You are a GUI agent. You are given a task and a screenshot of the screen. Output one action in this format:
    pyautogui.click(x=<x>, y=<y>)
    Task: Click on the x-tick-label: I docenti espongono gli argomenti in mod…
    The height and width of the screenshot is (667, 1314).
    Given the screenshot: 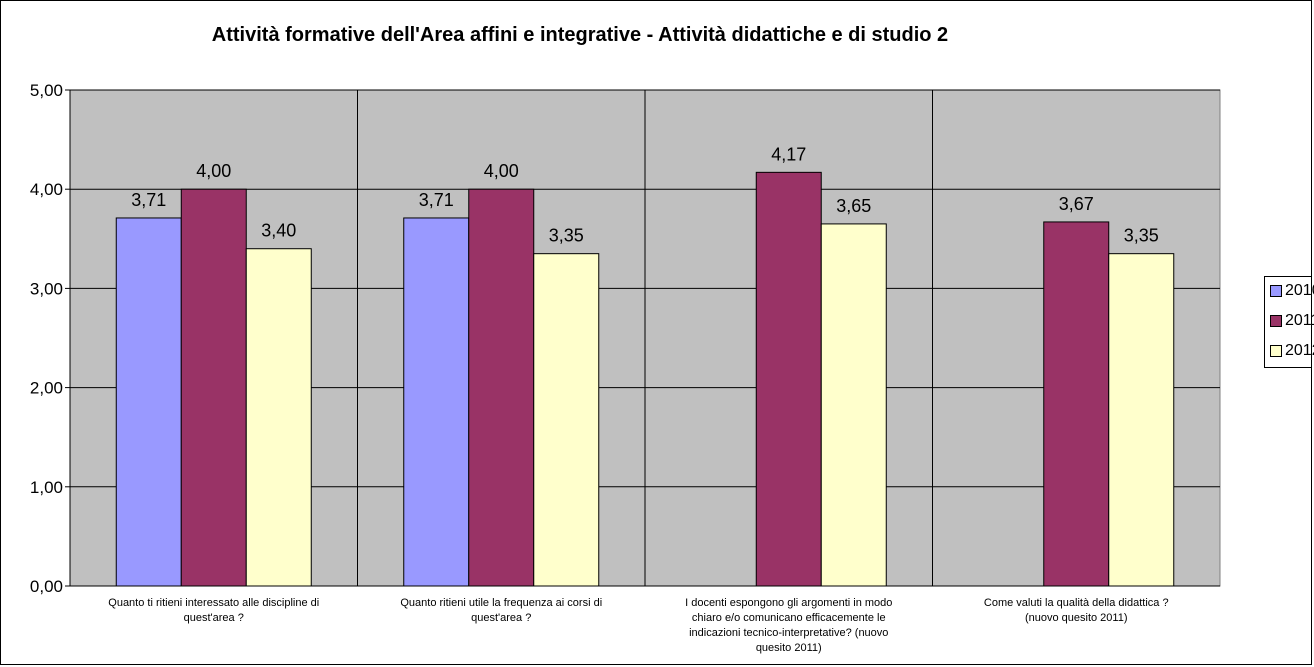 What is the action you would take?
    pyautogui.click(x=788, y=603)
    